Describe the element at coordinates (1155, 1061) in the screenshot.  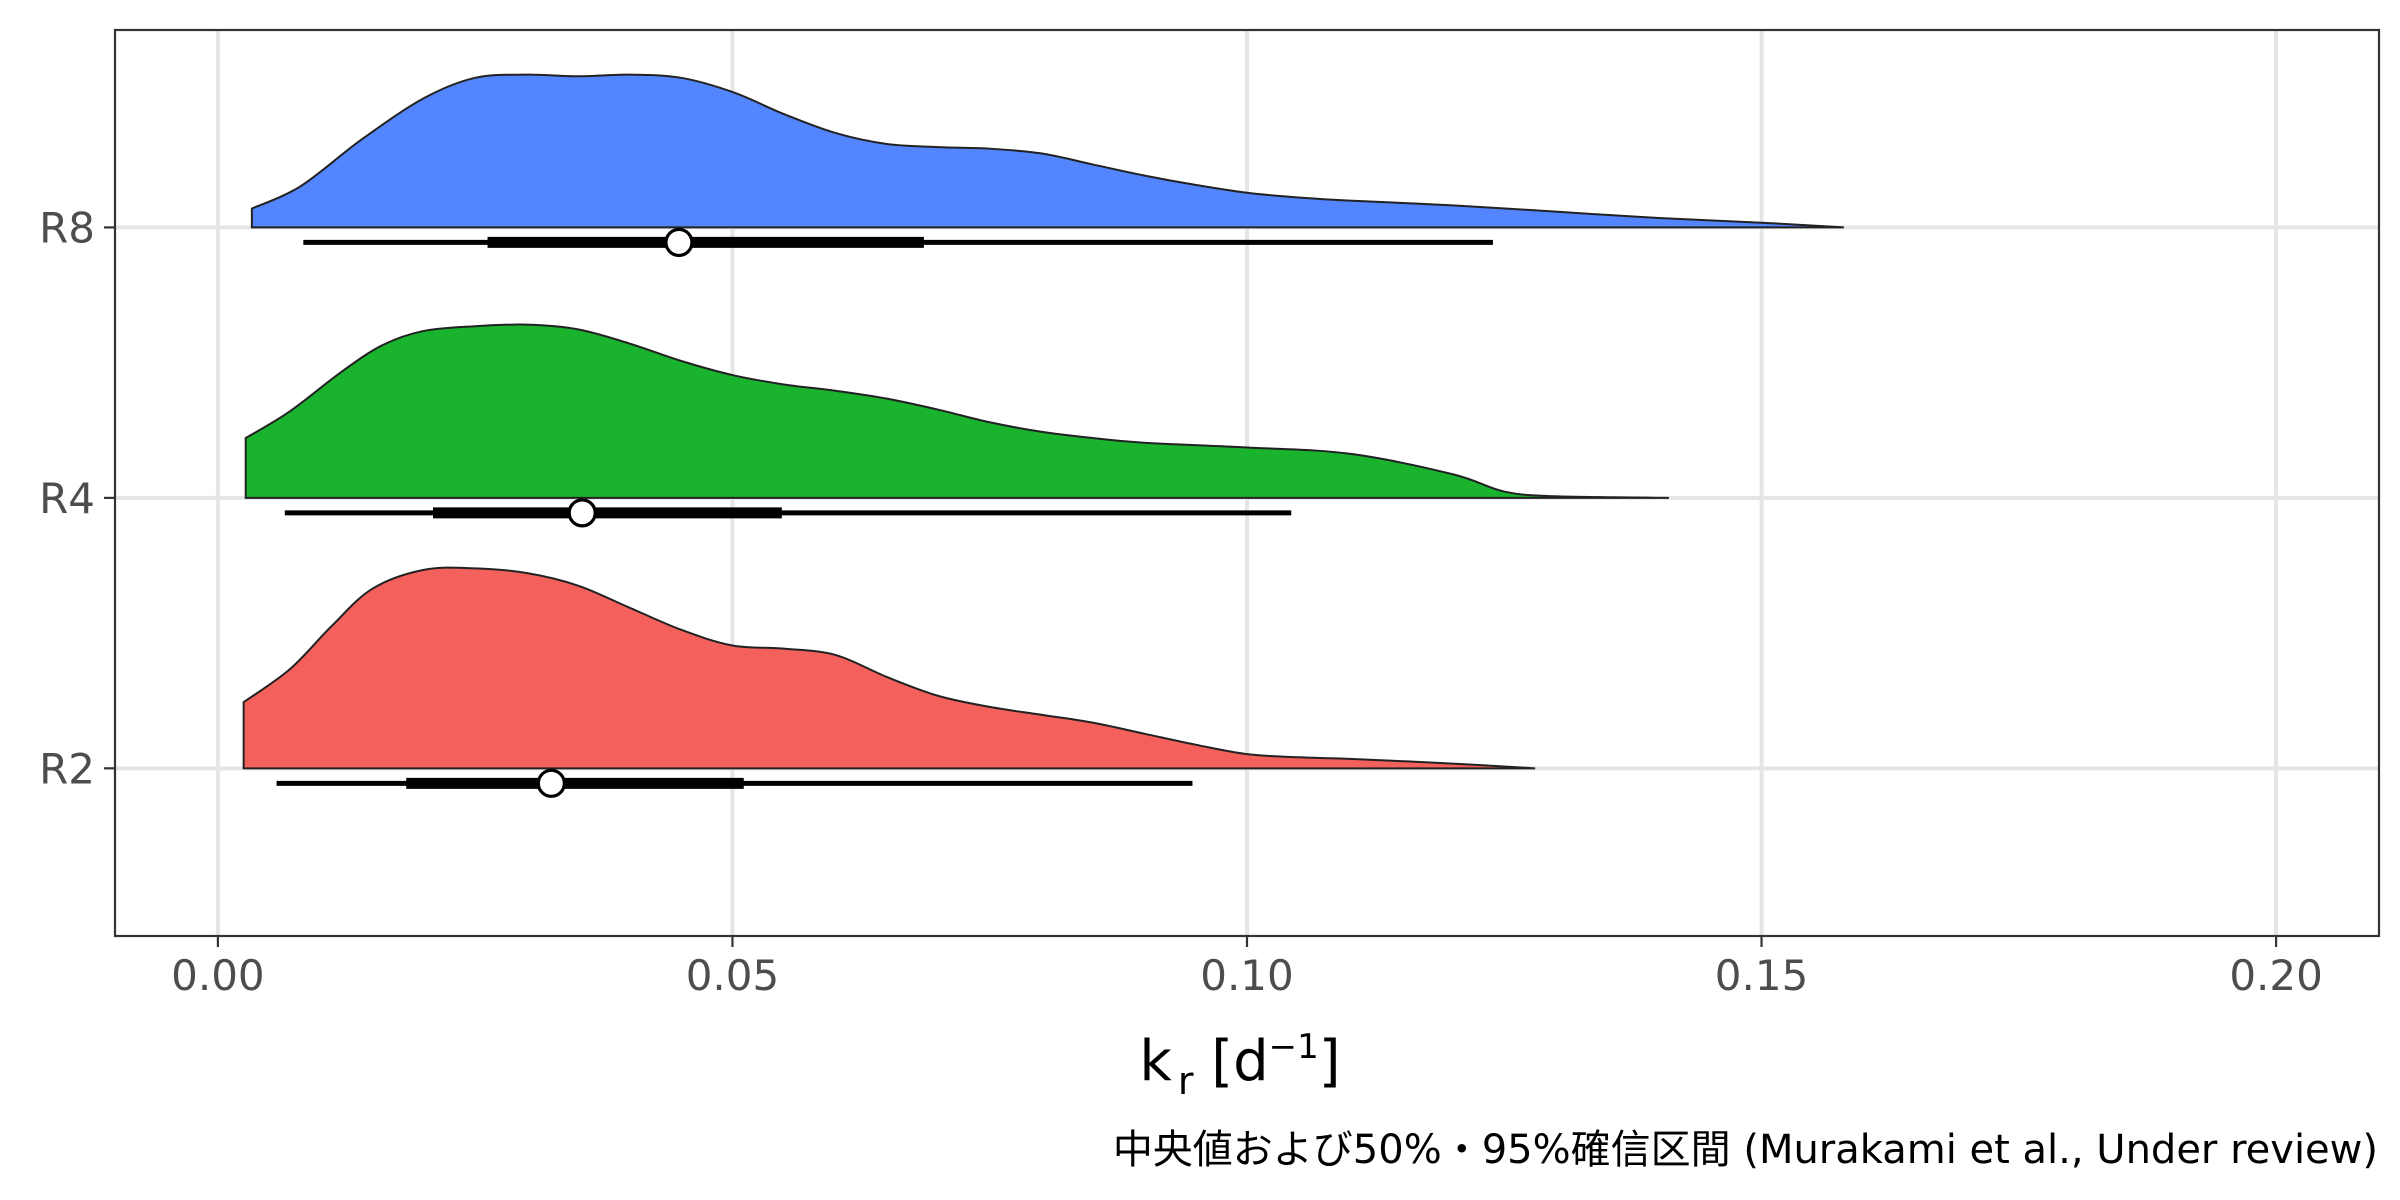
I see `x-axis-title-main: k` at that location.